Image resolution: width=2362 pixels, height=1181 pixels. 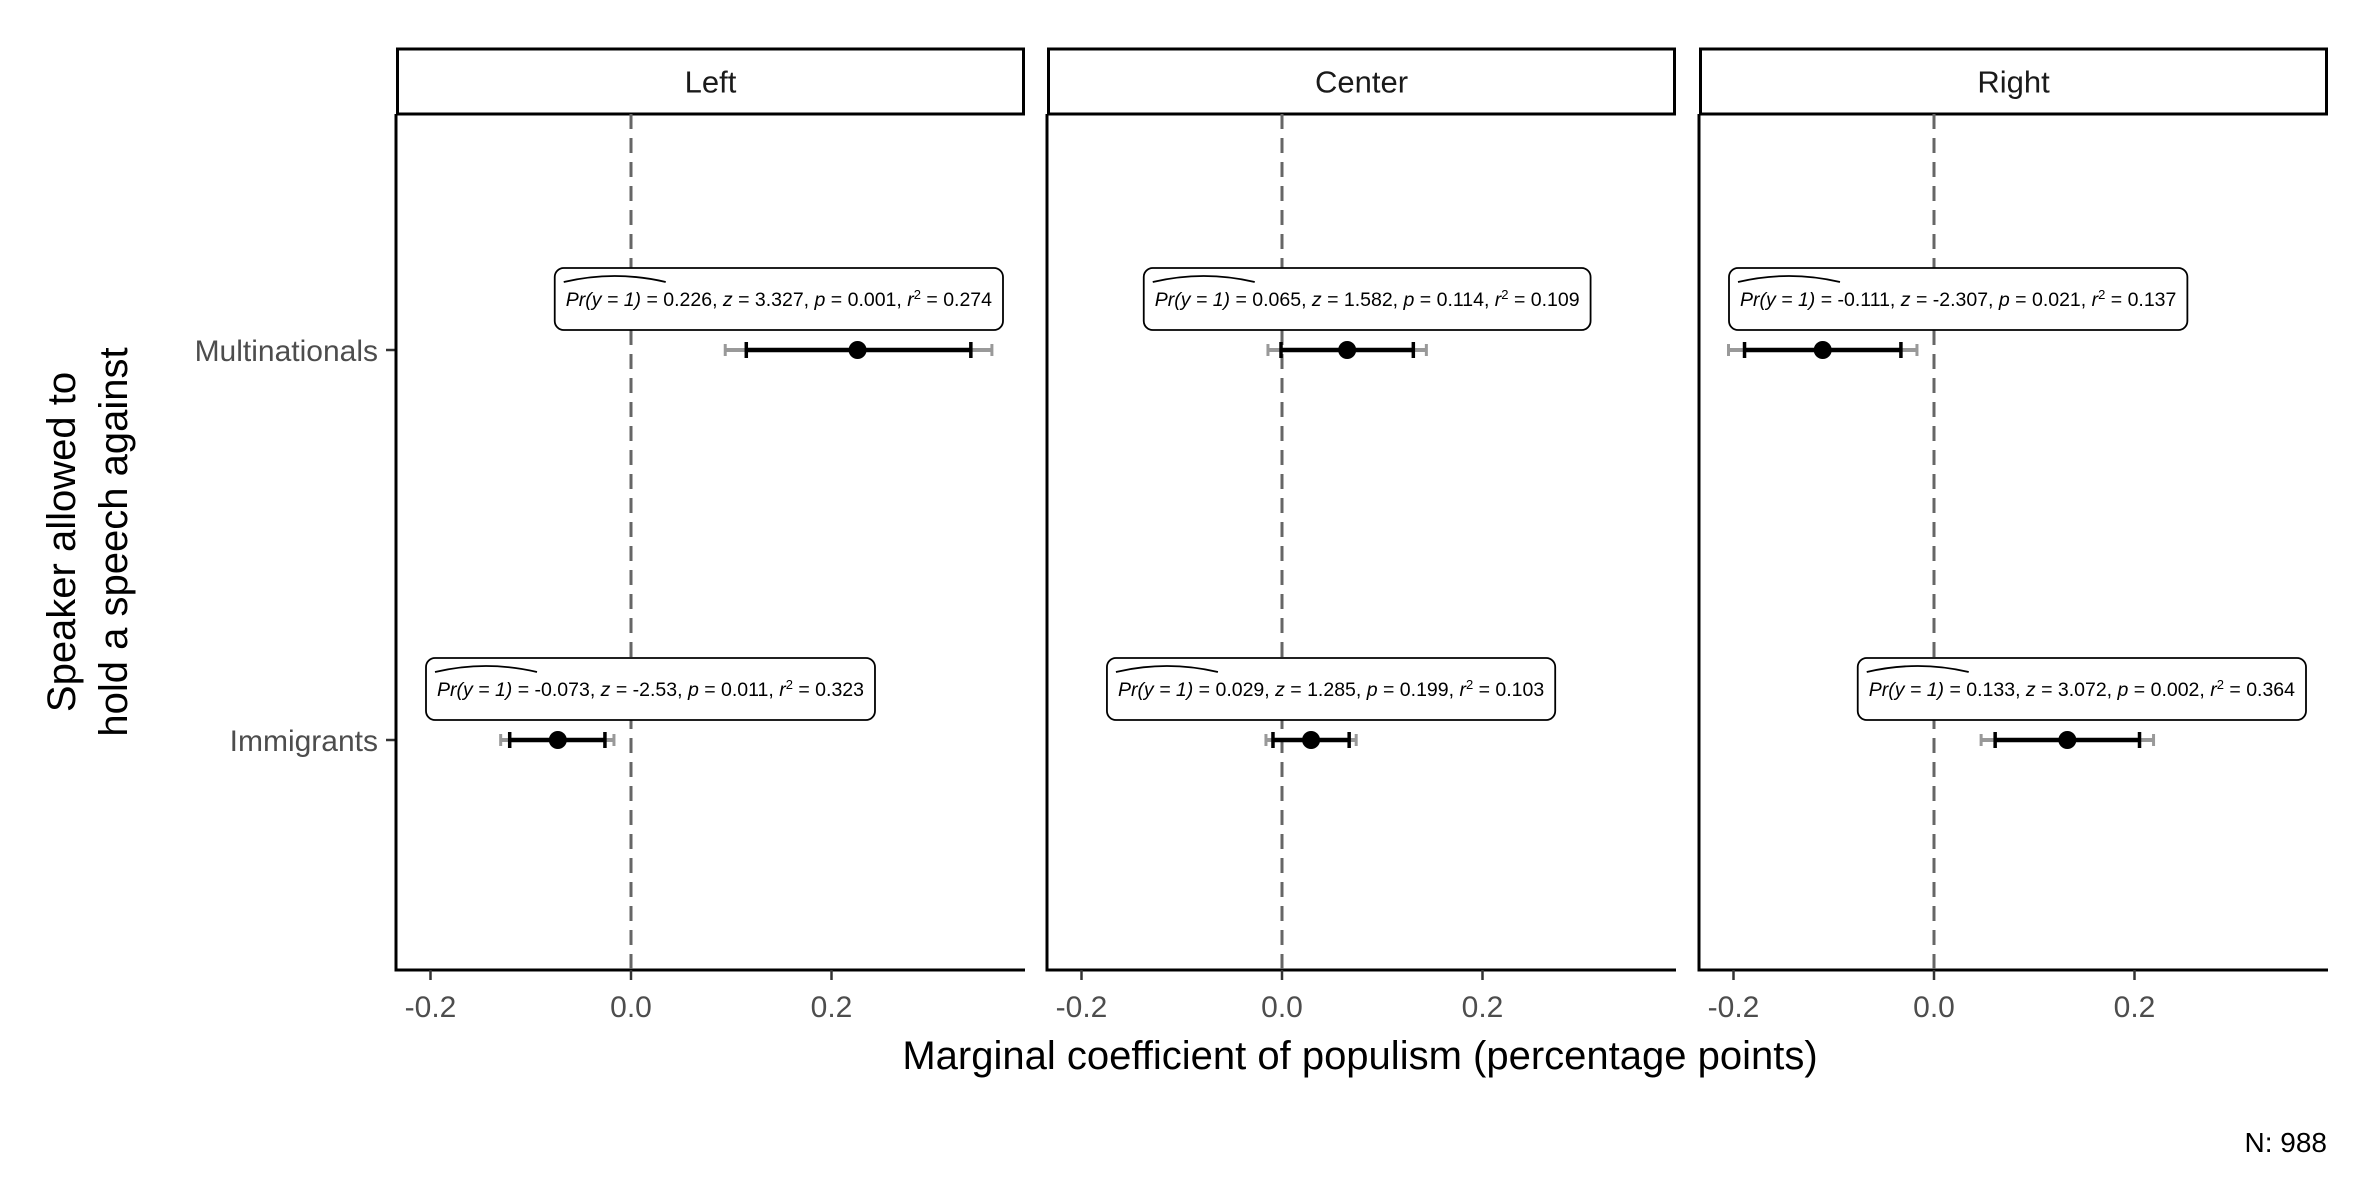 What do you see at coordinates (1419, 690) in the screenshot?
I see `annotation-p-value: = 0.199,` at bounding box center [1419, 690].